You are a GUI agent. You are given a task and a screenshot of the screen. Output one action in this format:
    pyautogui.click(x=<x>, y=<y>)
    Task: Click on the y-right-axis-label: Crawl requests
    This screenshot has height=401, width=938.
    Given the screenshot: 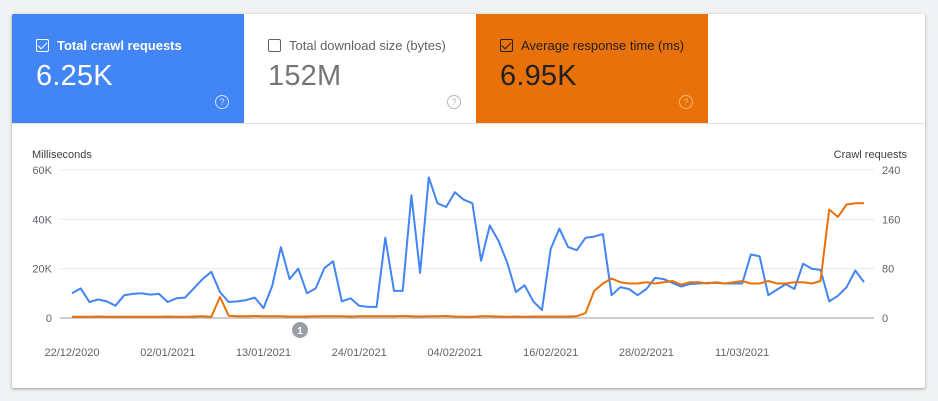 What is the action you would take?
    pyautogui.click(x=871, y=155)
    